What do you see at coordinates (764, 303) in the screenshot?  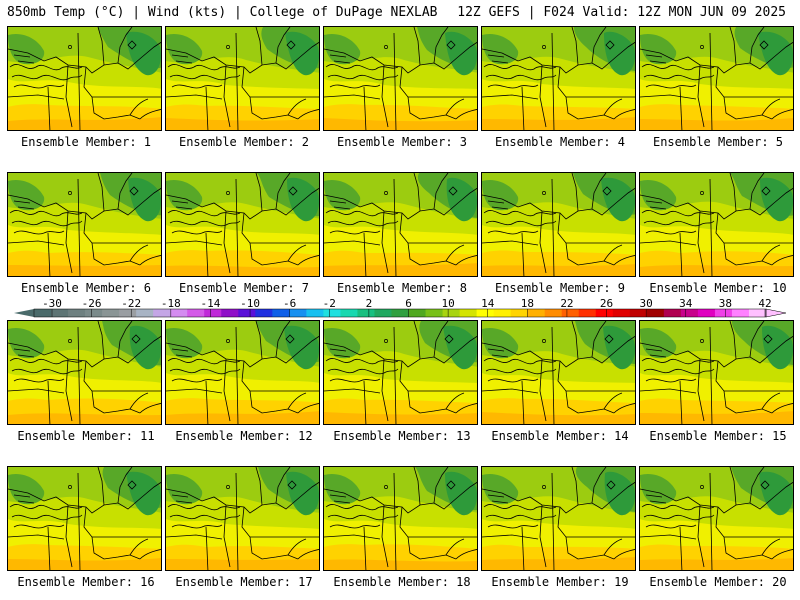 I see `colorbar-tick-label: 42` at bounding box center [764, 303].